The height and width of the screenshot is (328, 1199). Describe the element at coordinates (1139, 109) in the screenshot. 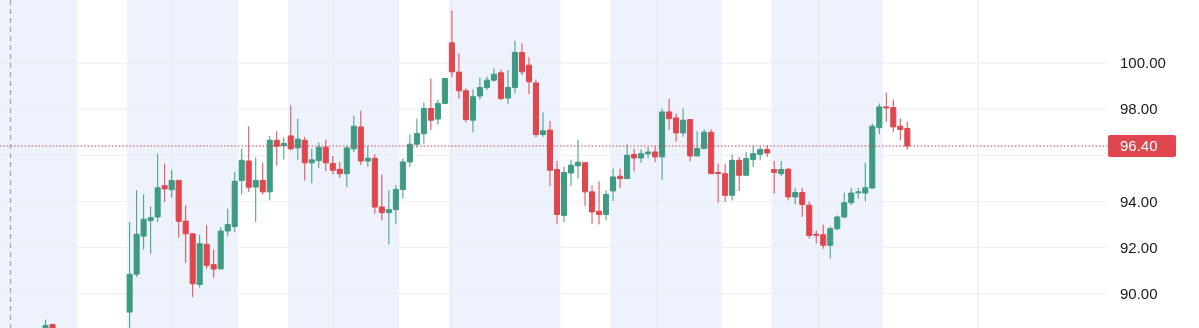

I see `y-tick-label: 98.00` at that location.